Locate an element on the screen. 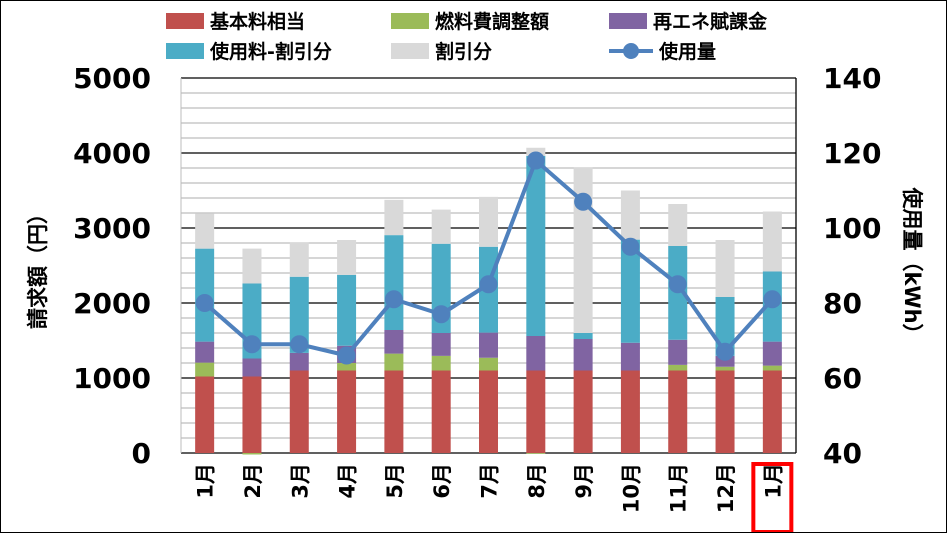  legend-label: 使用量 is located at coordinates (688, 52).